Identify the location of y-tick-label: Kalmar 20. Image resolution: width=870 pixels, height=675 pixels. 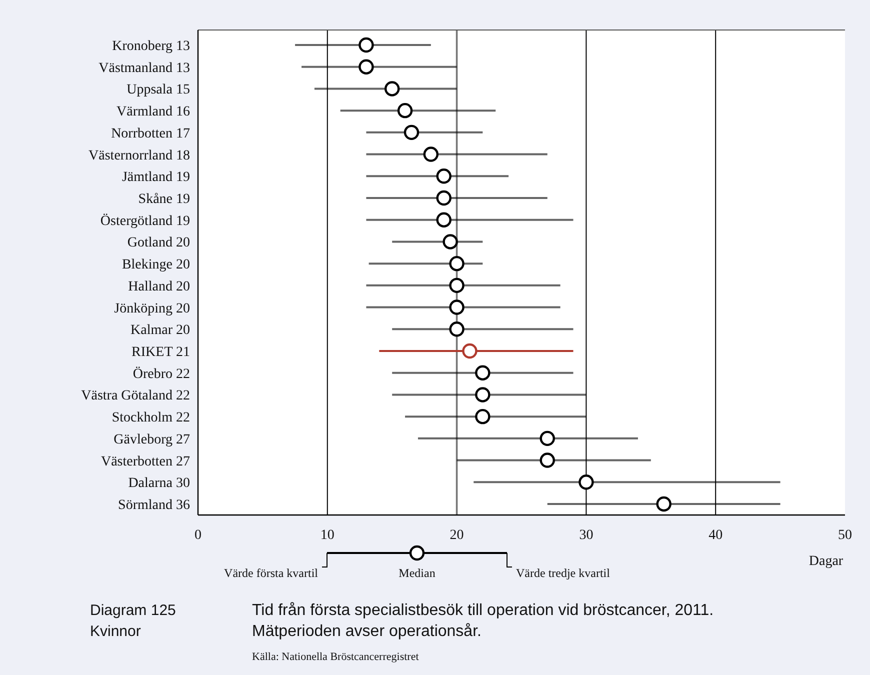
(160, 330).